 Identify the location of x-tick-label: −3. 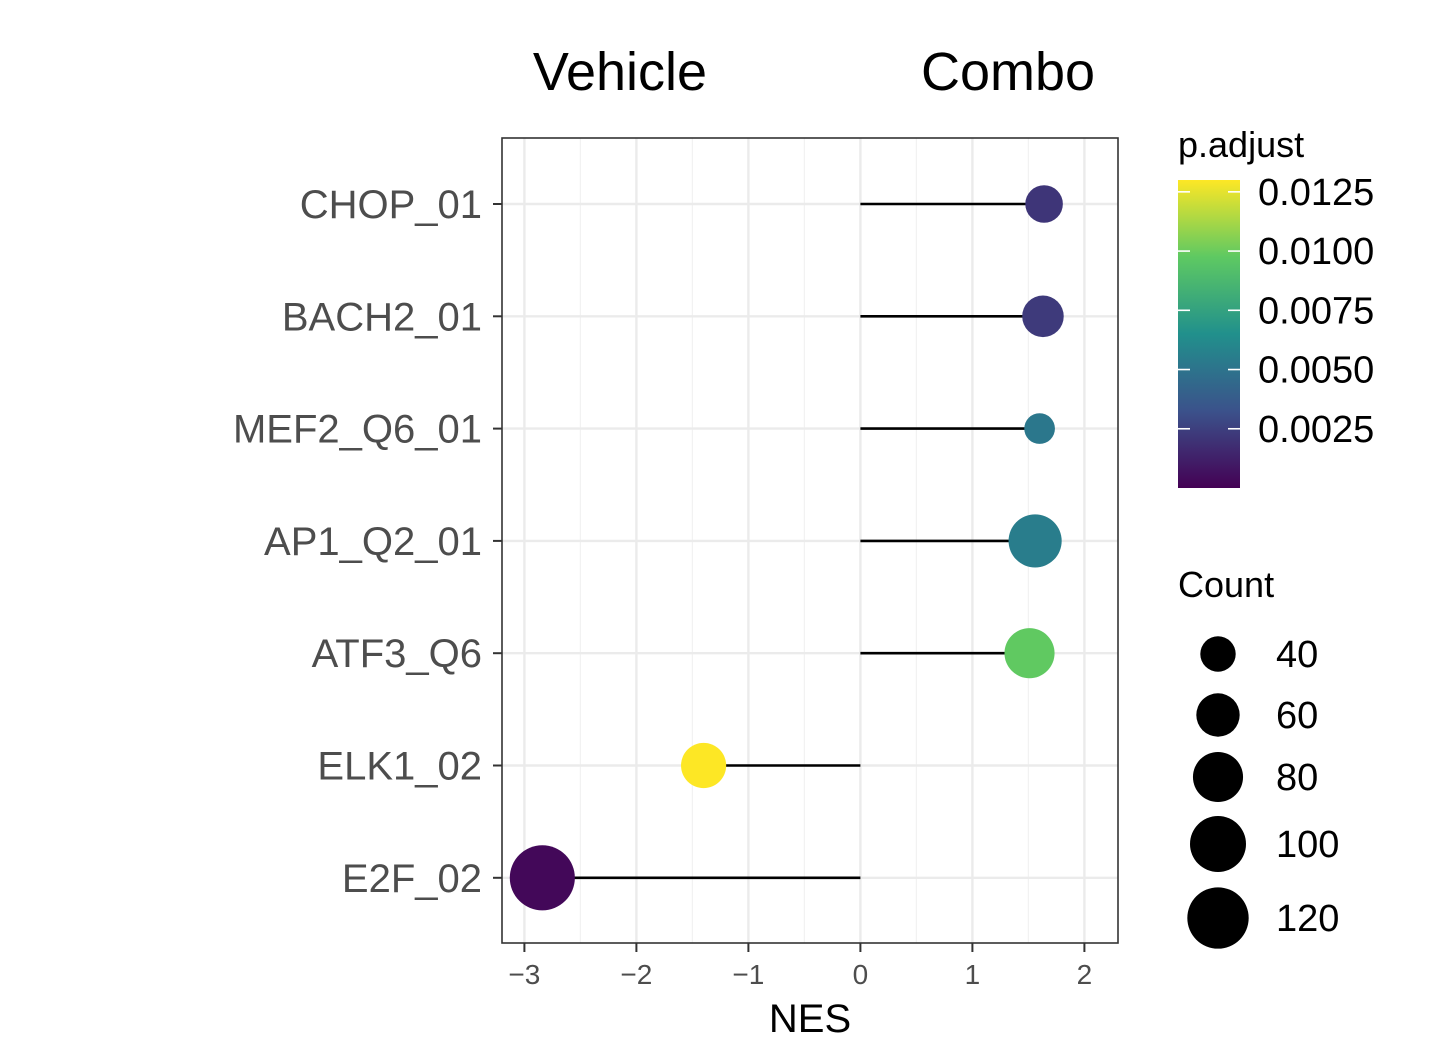
(524, 974).